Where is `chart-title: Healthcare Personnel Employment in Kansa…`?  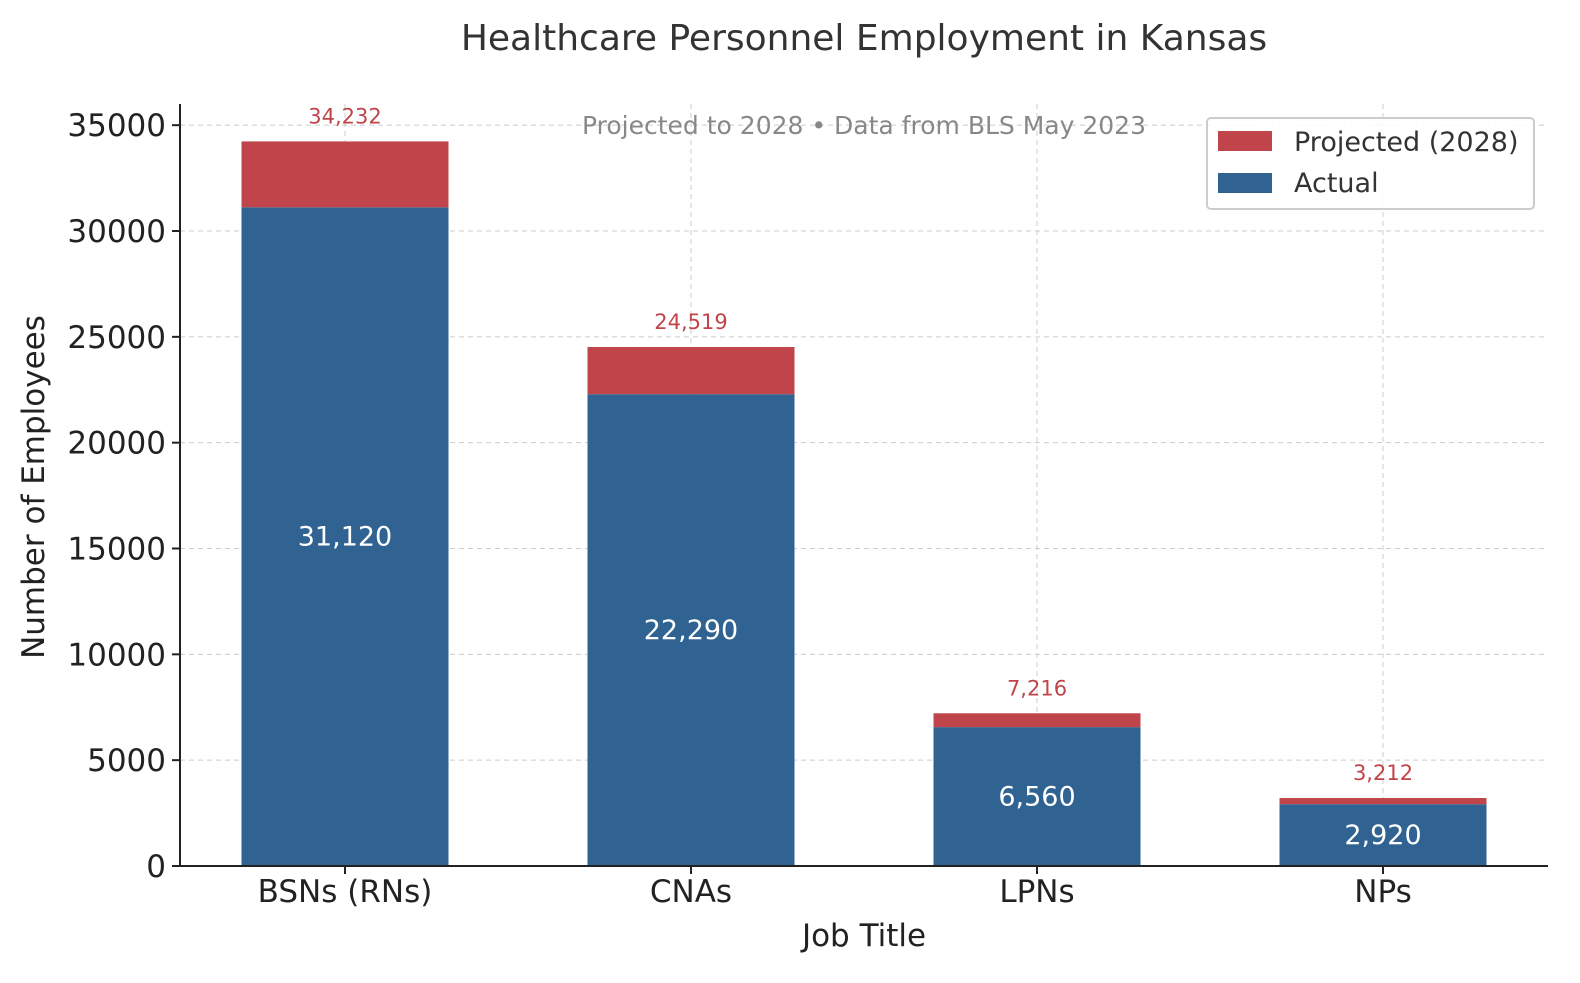 chart-title: Healthcare Personnel Employment in Kansa… is located at coordinates (864, 38).